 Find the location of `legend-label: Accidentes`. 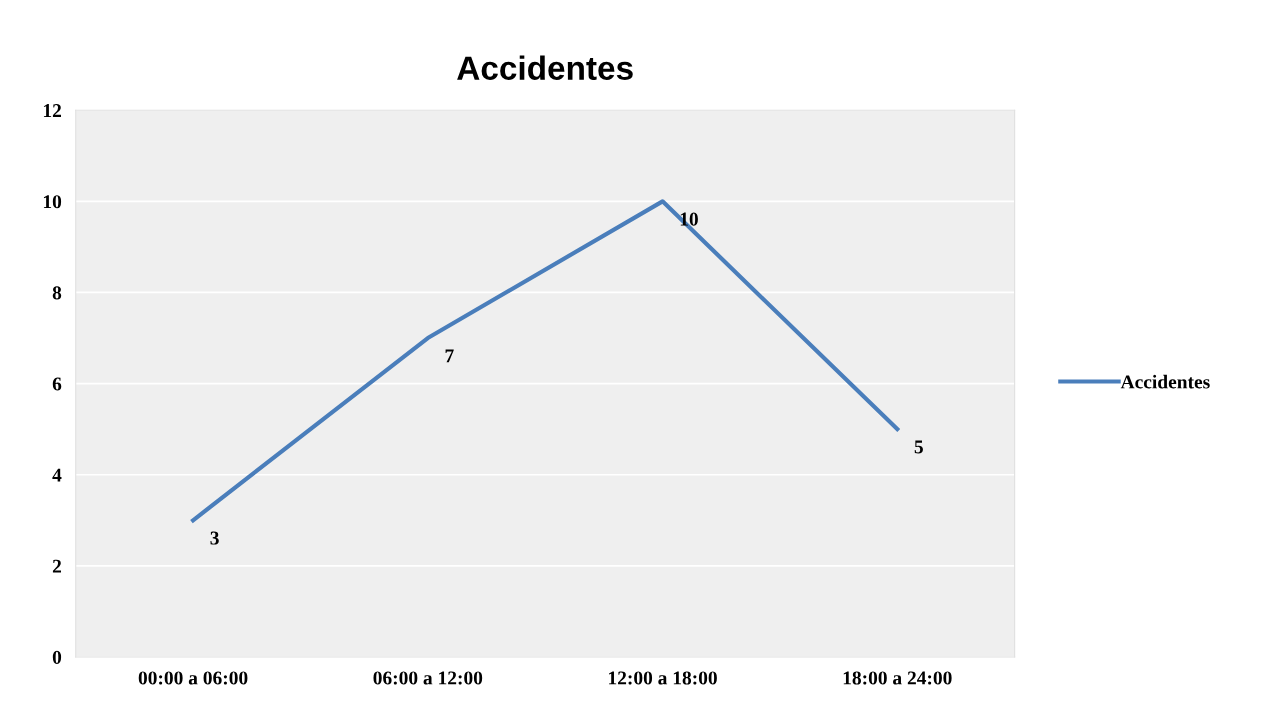

legend-label: Accidentes is located at coordinates (1165, 381).